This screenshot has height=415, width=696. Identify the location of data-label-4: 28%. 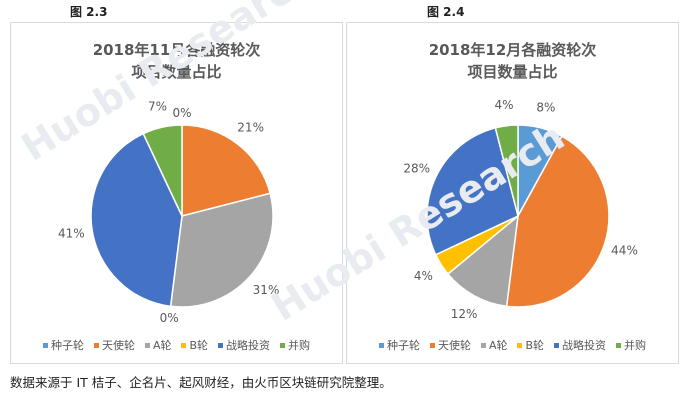
(416, 168).